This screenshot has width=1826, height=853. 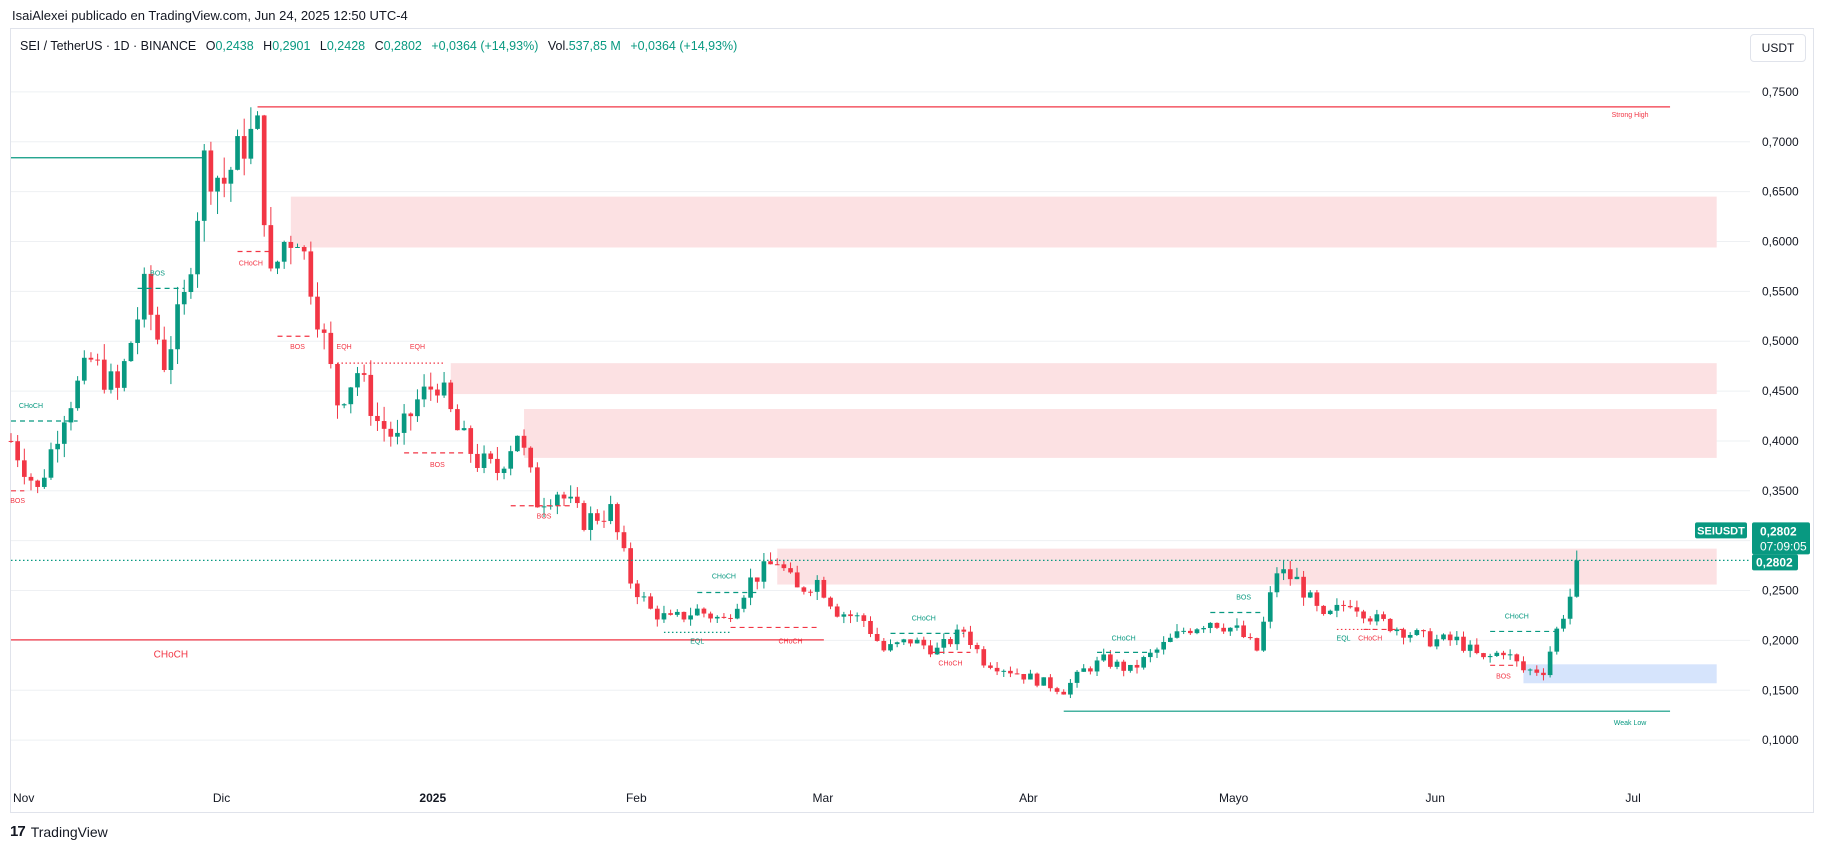 What do you see at coordinates (1003, 222) in the screenshot?
I see `supply-zone` at bounding box center [1003, 222].